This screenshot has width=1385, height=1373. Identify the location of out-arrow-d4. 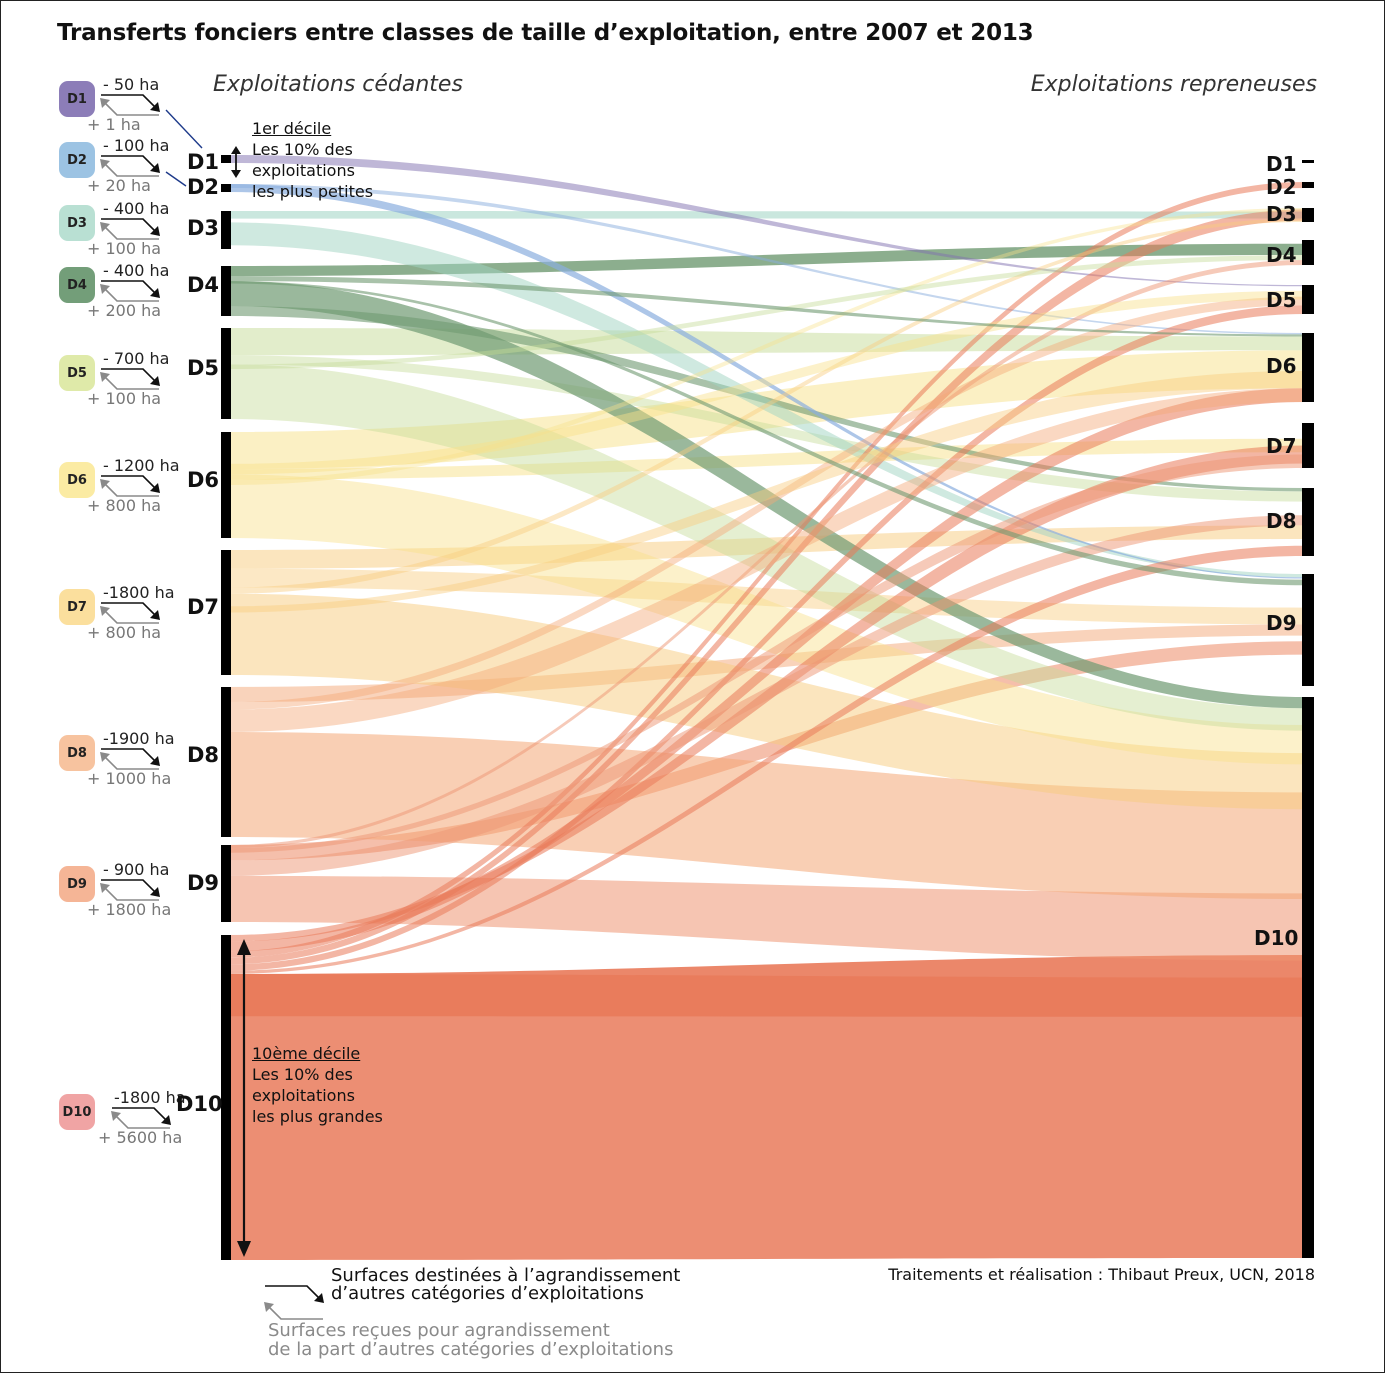
(129, 288).